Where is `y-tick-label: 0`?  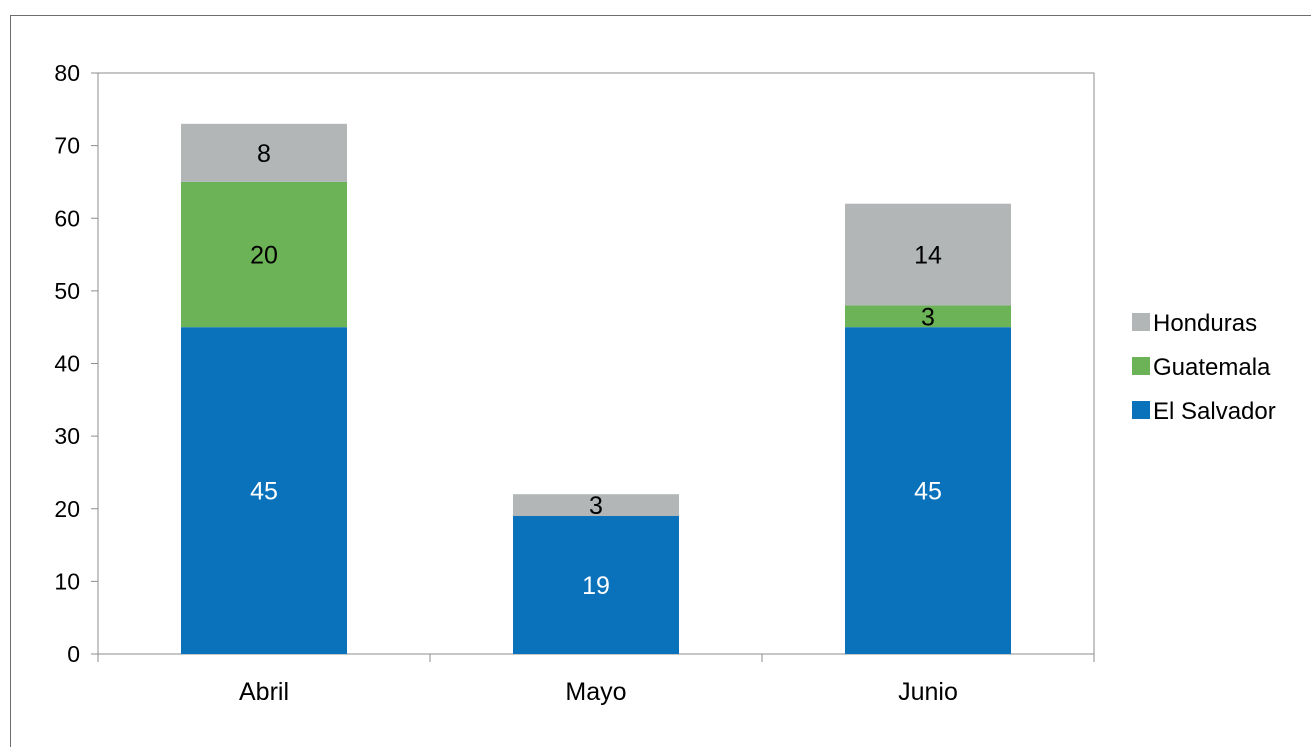
y-tick-label: 0 is located at coordinates (73, 654).